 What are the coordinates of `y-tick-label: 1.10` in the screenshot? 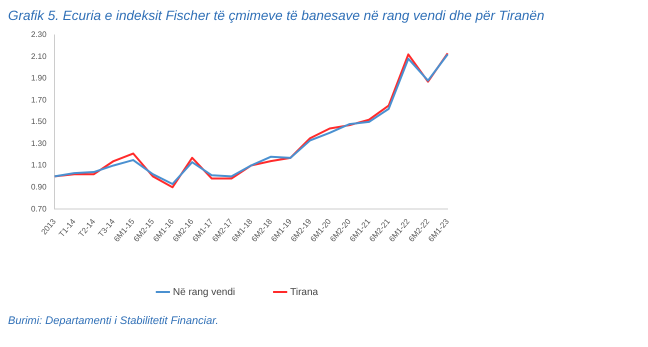 It's located at (39, 165).